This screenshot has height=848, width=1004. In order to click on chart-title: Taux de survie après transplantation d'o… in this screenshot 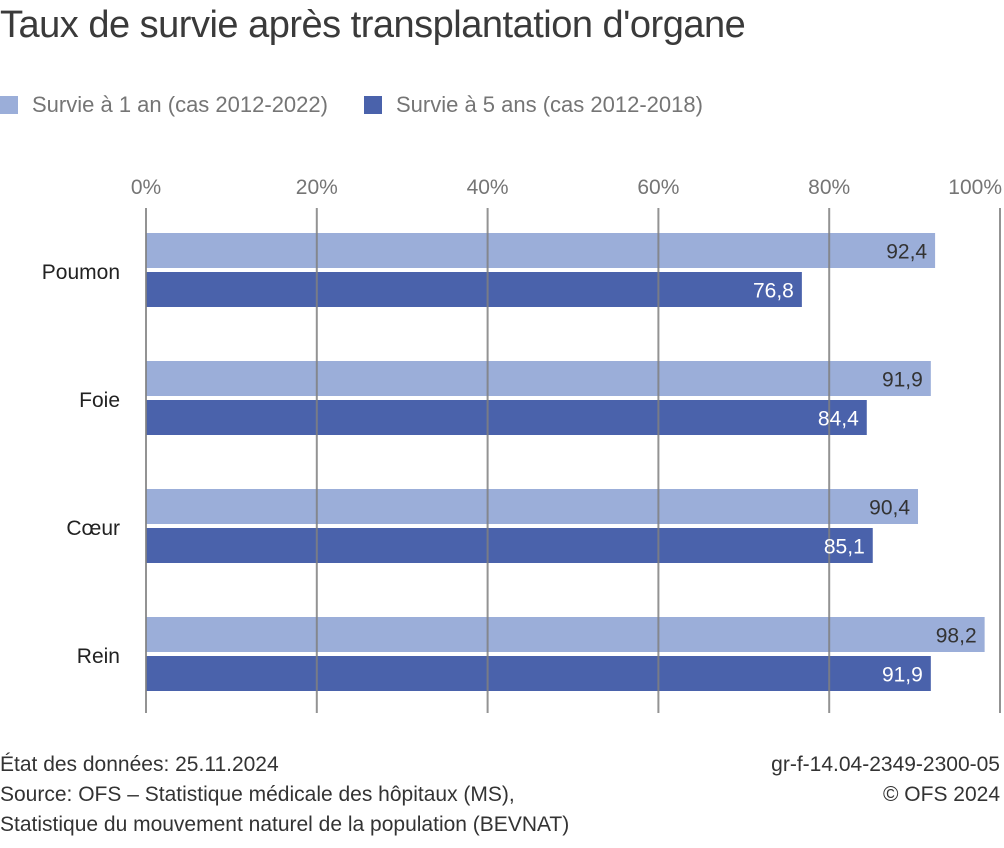, I will do `click(373, 25)`.